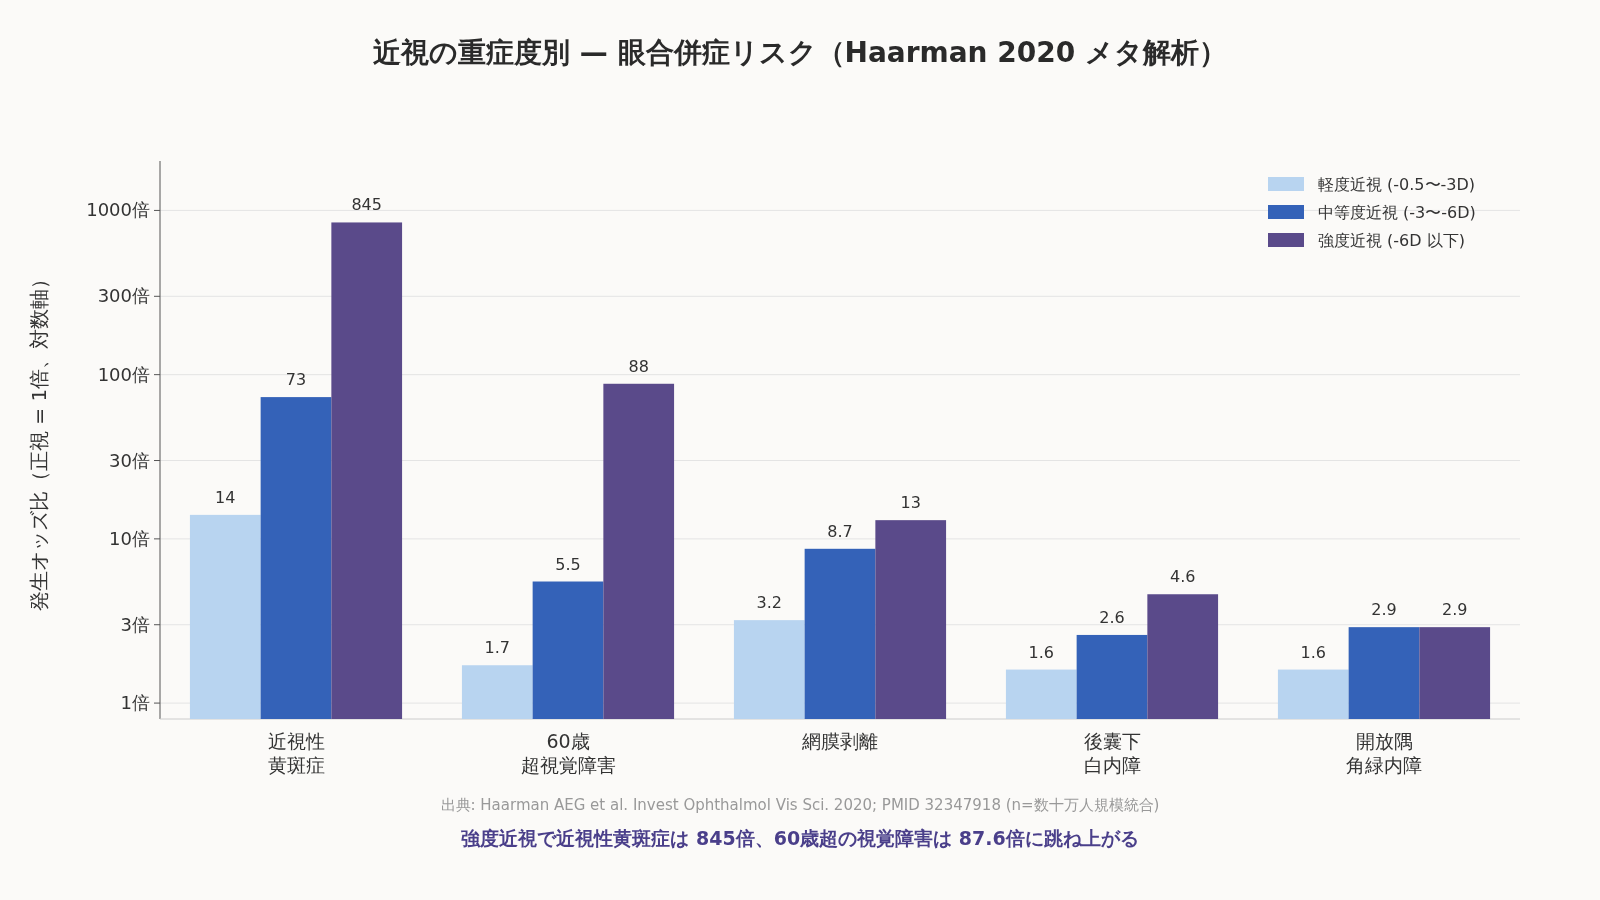 This screenshot has width=1600, height=900. I want to click on y-tick-label: 1倍, so click(135, 703).